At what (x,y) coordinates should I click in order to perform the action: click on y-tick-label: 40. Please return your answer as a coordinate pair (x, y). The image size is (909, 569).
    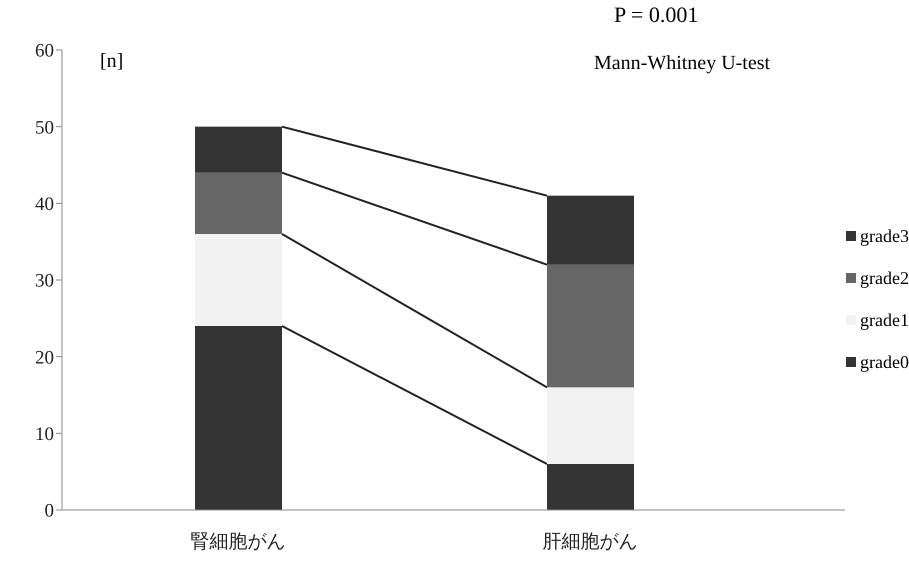
    Looking at the image, I should click on (44, 205).